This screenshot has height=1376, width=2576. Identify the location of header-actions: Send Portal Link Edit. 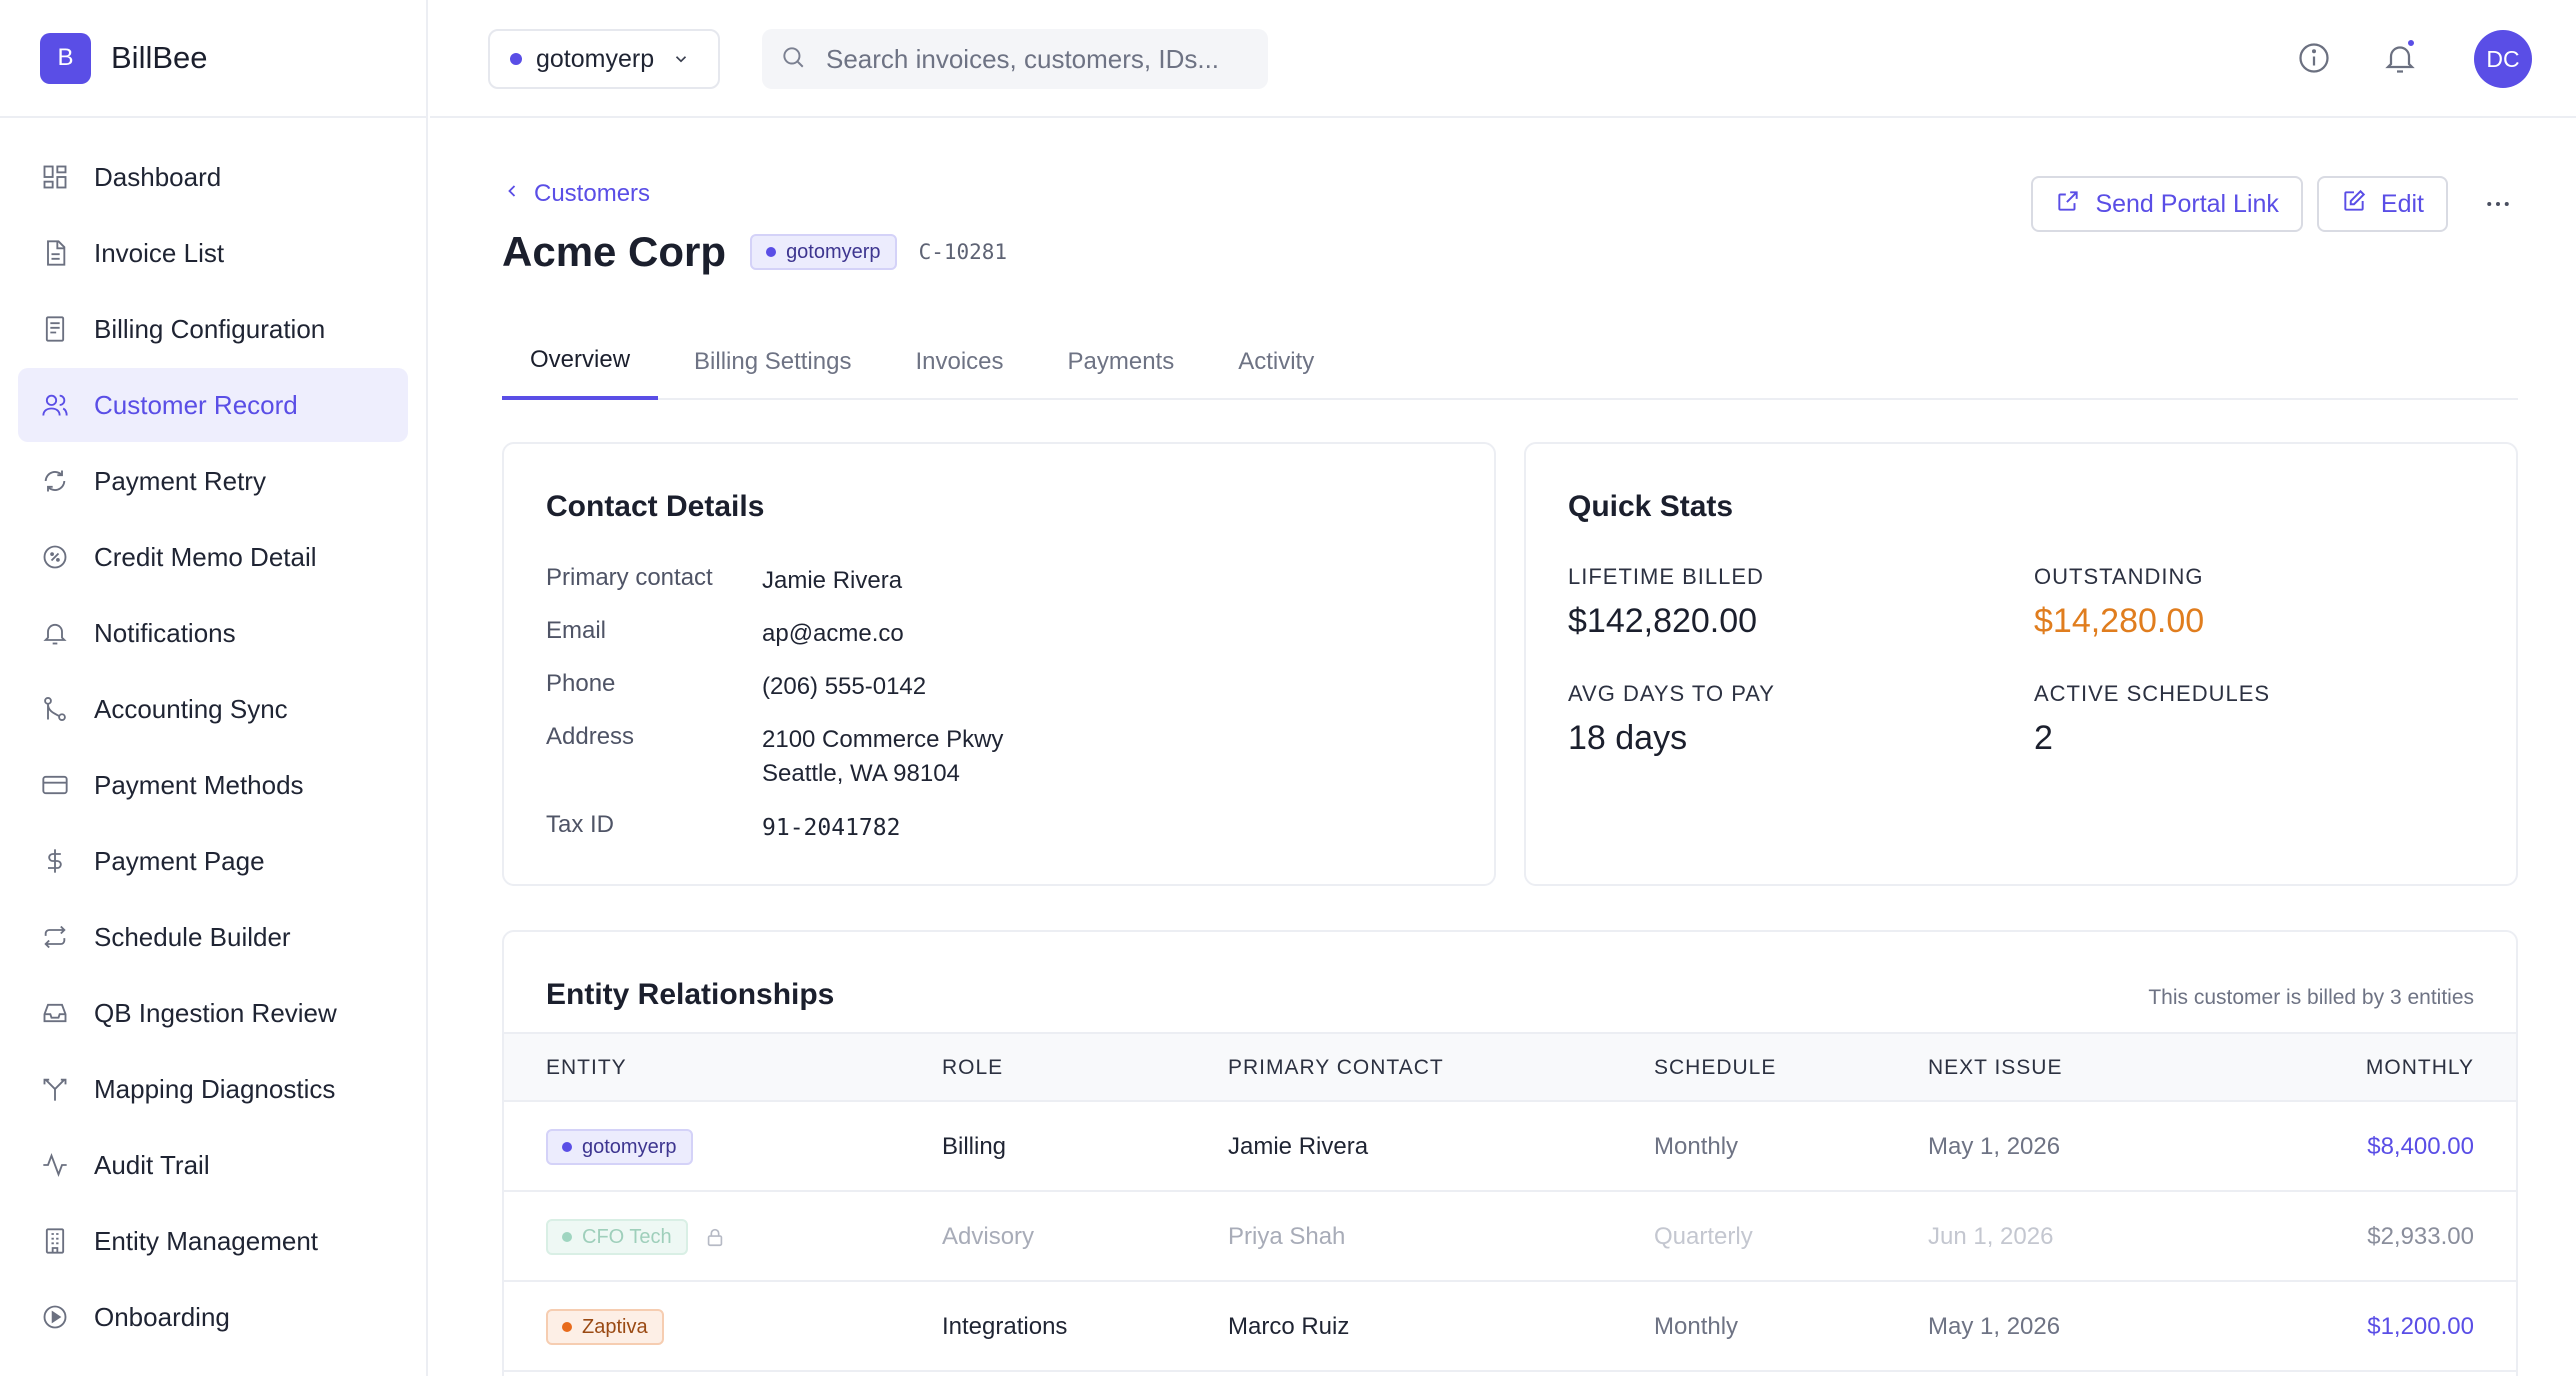
(2274, 204).